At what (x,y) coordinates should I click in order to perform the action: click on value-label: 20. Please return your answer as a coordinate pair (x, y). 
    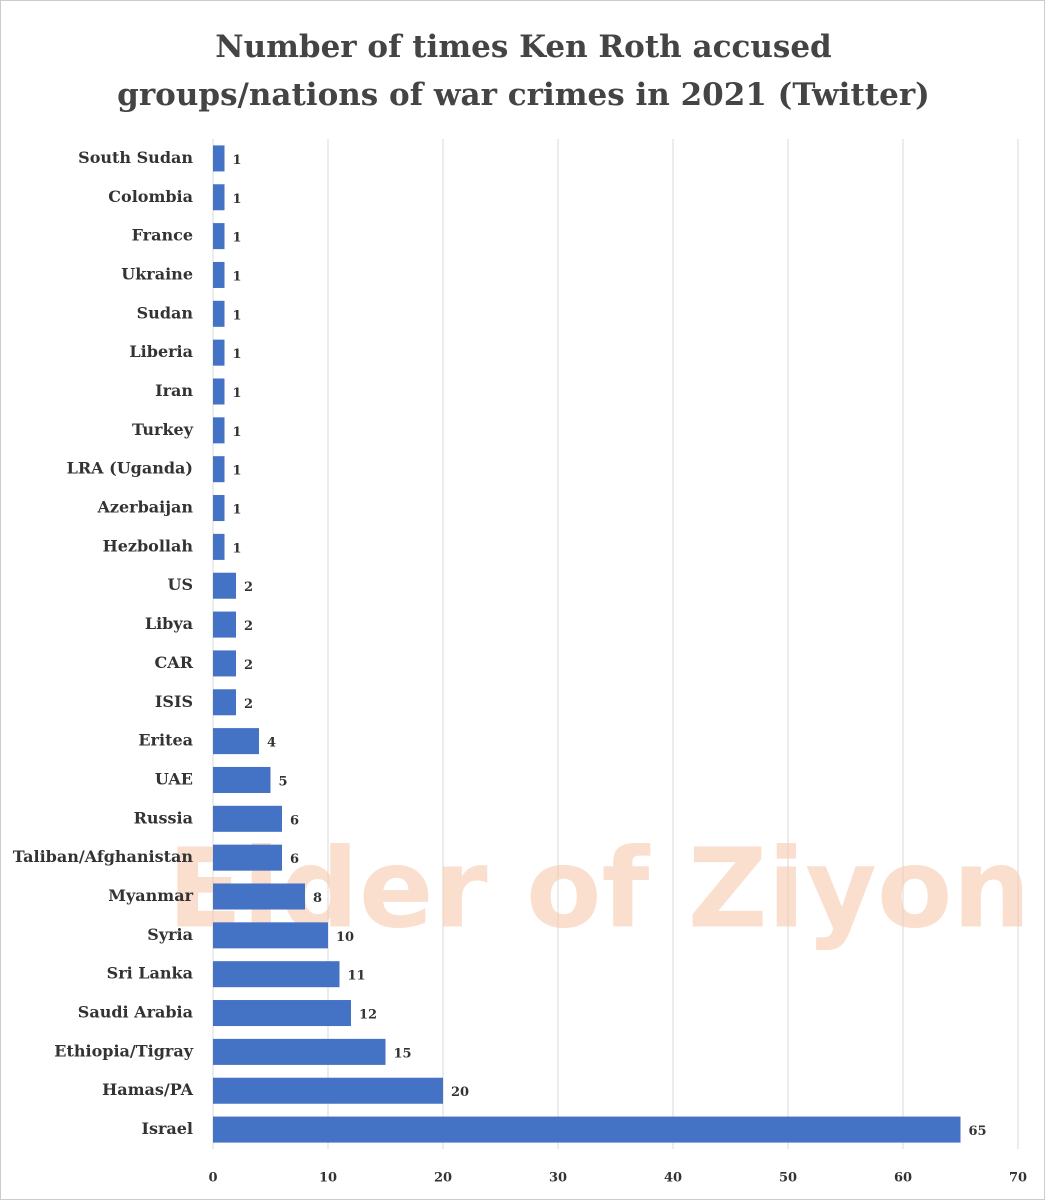
    Looking at the image, I should click on (460, 1092).